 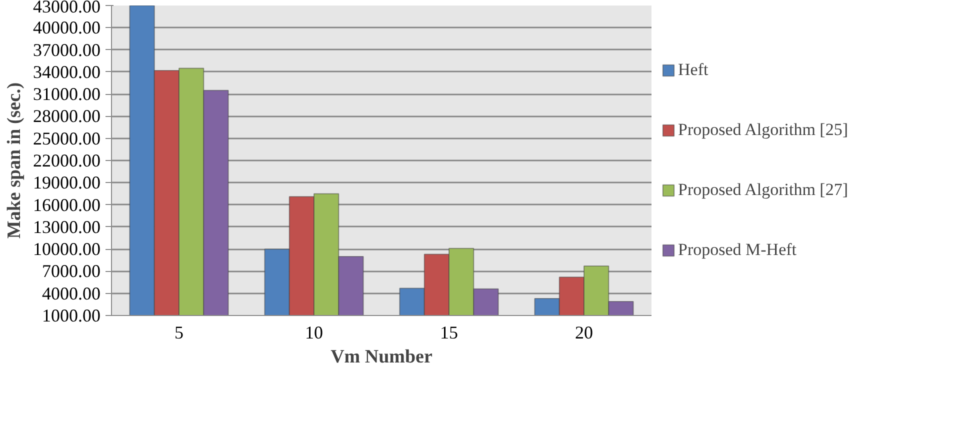 I want to click on legend-label: Proposed Algorithm [27], so click(x=763, y=190).